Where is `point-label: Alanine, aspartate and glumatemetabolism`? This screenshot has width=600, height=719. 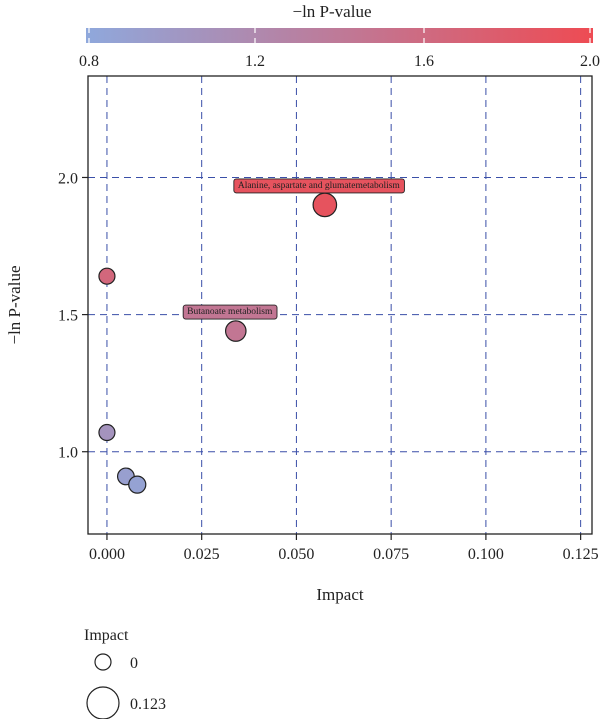
point-label: Alanine, aspartate and glumatemetabolism is located at coordinates (319, 186).